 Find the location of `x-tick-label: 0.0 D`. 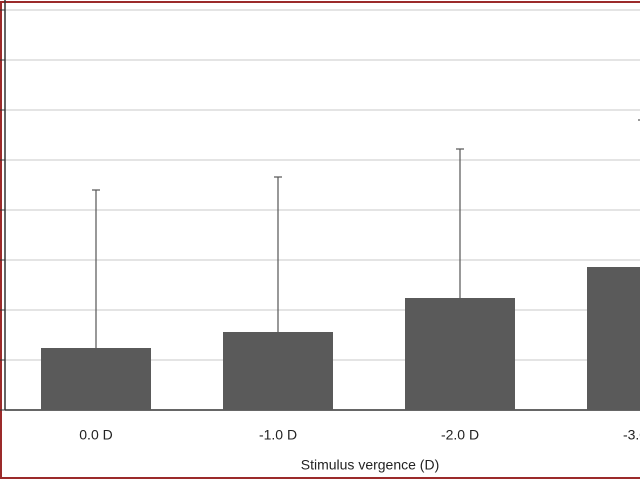

x-tick-label: 0.0 D is located at coordinates (95, 435).